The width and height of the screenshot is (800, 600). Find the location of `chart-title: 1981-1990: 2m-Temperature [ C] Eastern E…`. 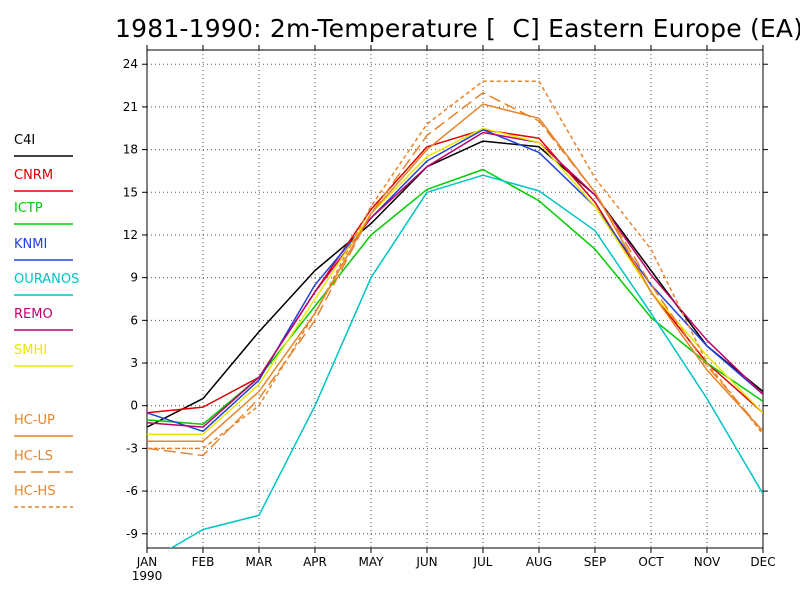

chart-title: 1981-1990: 2m-Temperature [ C] Eastern E… is located at coordinates (457, 28).